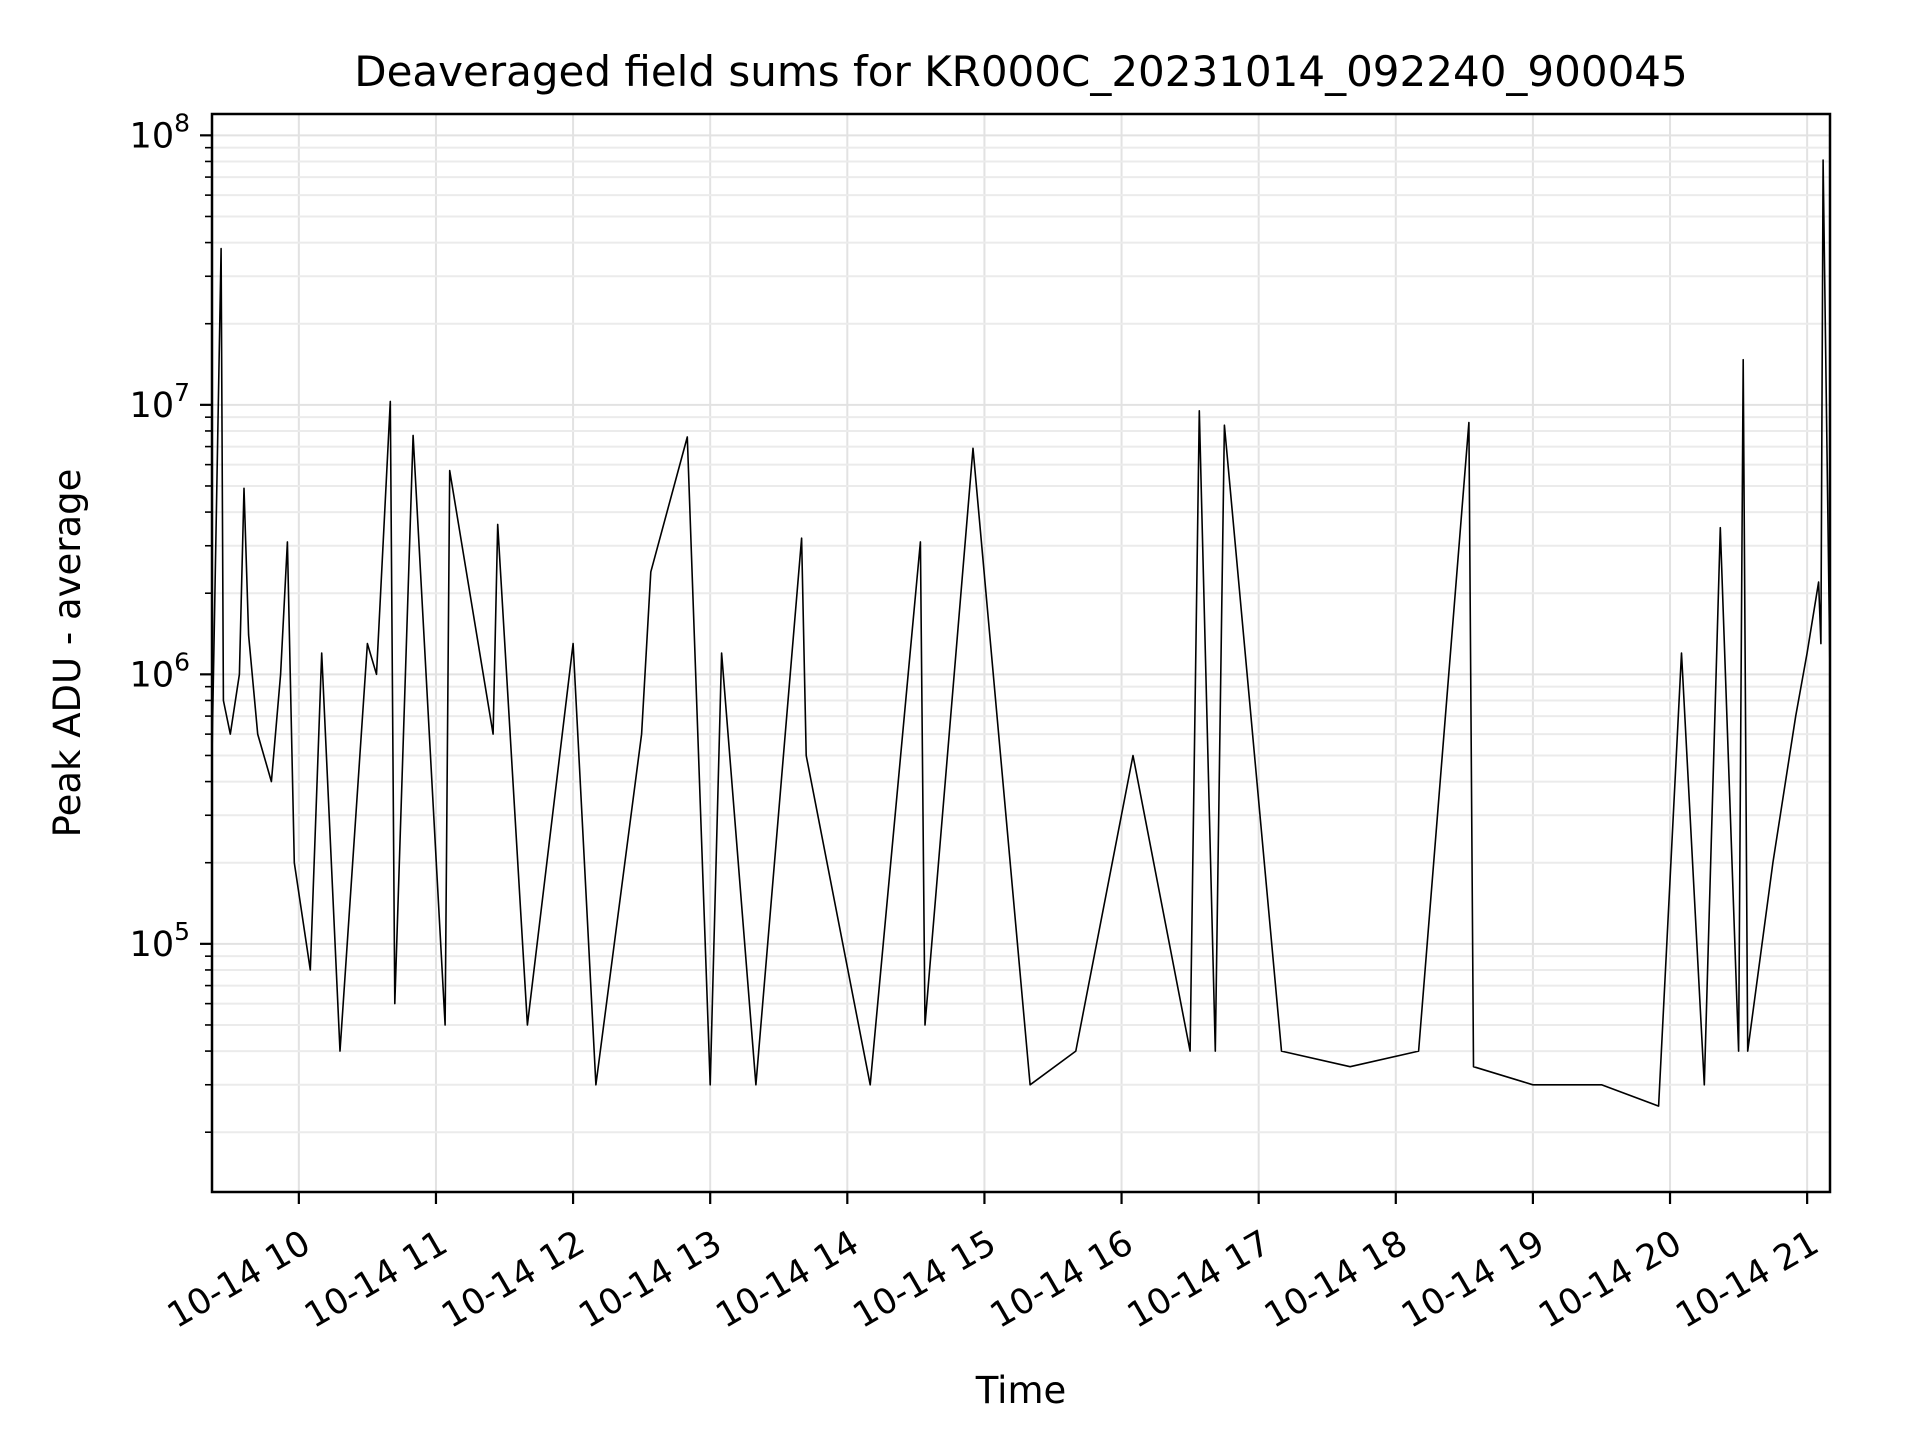 The image size is (1920, 1440). Describe the element at coordinates (1747, 1279) in the screenshot. I see `x-tick-label: 10-14 21` at that location.